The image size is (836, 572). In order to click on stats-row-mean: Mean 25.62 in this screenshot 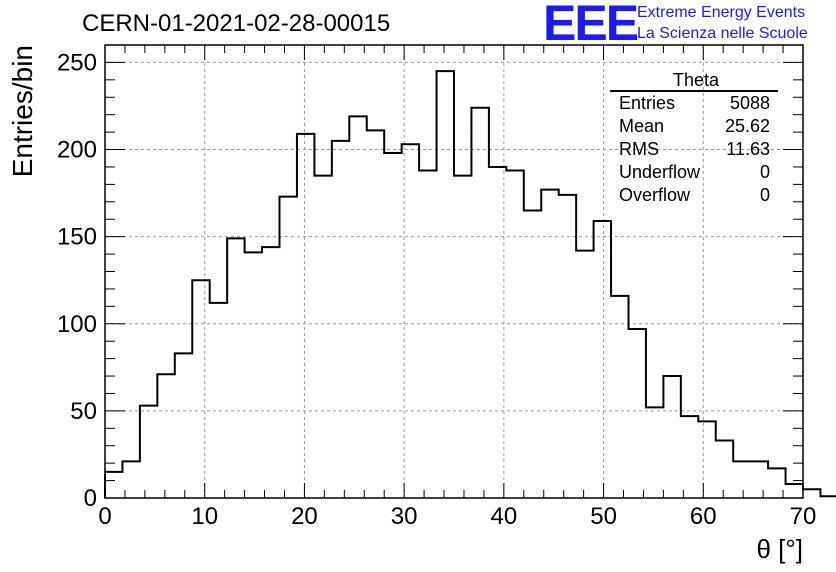, I will do `click(694, 126)`.